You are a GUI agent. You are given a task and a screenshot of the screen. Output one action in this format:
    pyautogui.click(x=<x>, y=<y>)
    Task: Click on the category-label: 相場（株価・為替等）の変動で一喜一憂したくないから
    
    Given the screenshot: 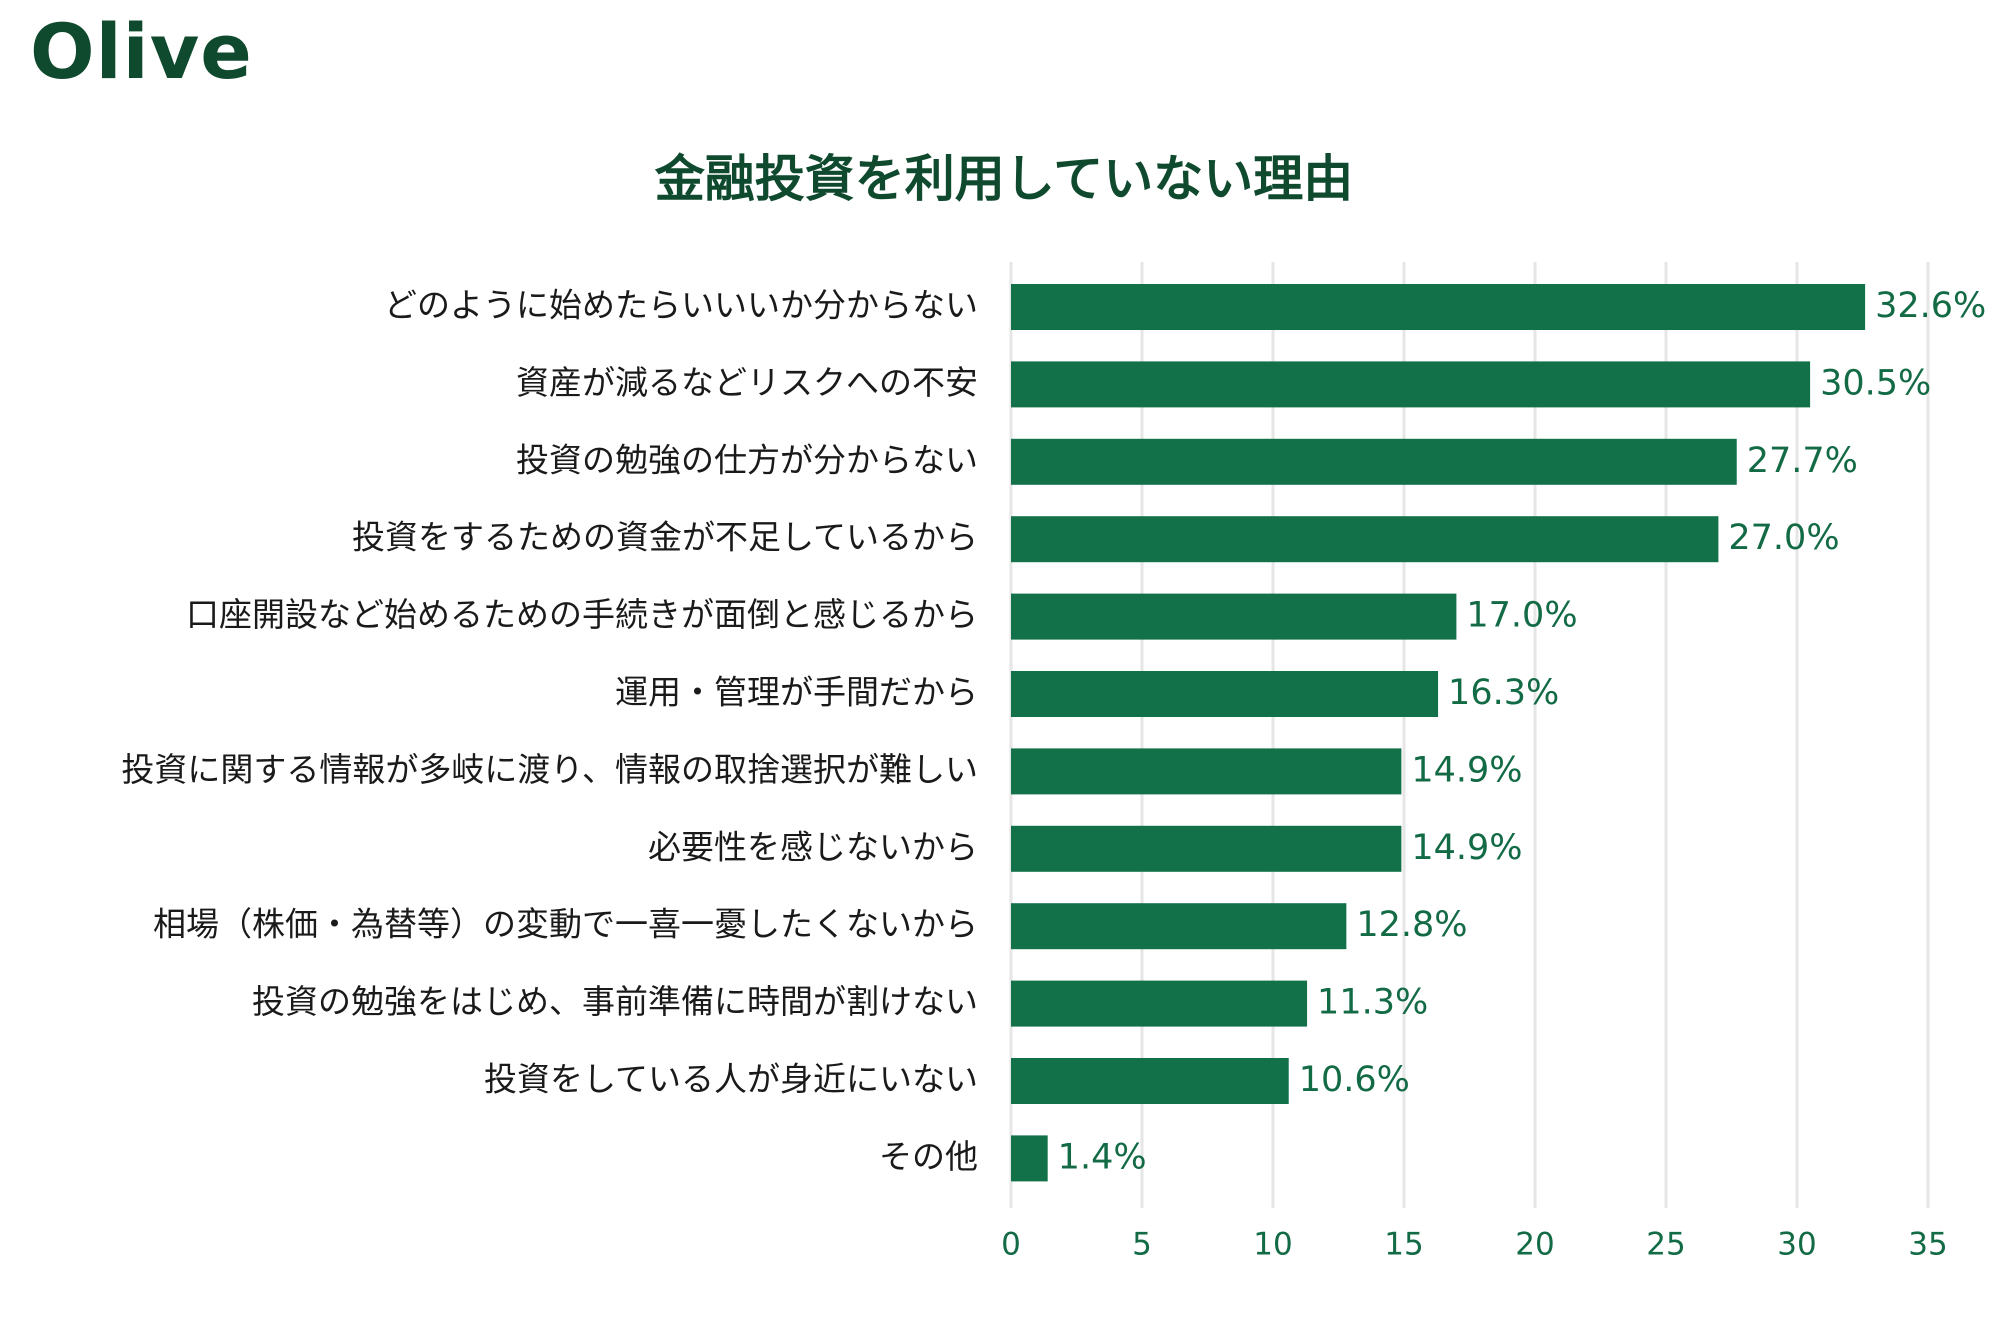 What is the action you would take?
    pyautogui.click(x=565, y=924)
    